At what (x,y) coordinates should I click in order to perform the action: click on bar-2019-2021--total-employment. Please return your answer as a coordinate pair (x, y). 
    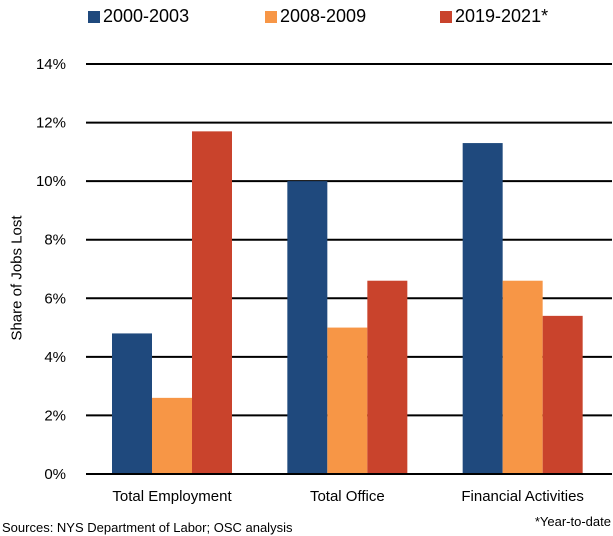
    Looking at the image, I should click on (212, 302).